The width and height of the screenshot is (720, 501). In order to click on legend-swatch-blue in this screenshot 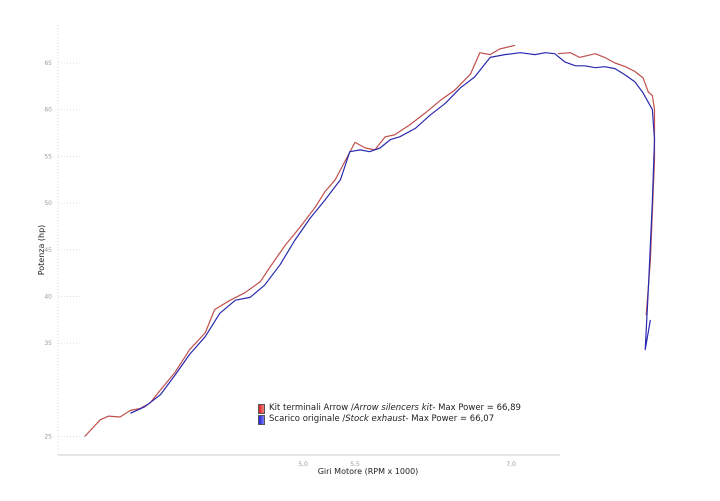, I will do `click(261, 419)`.